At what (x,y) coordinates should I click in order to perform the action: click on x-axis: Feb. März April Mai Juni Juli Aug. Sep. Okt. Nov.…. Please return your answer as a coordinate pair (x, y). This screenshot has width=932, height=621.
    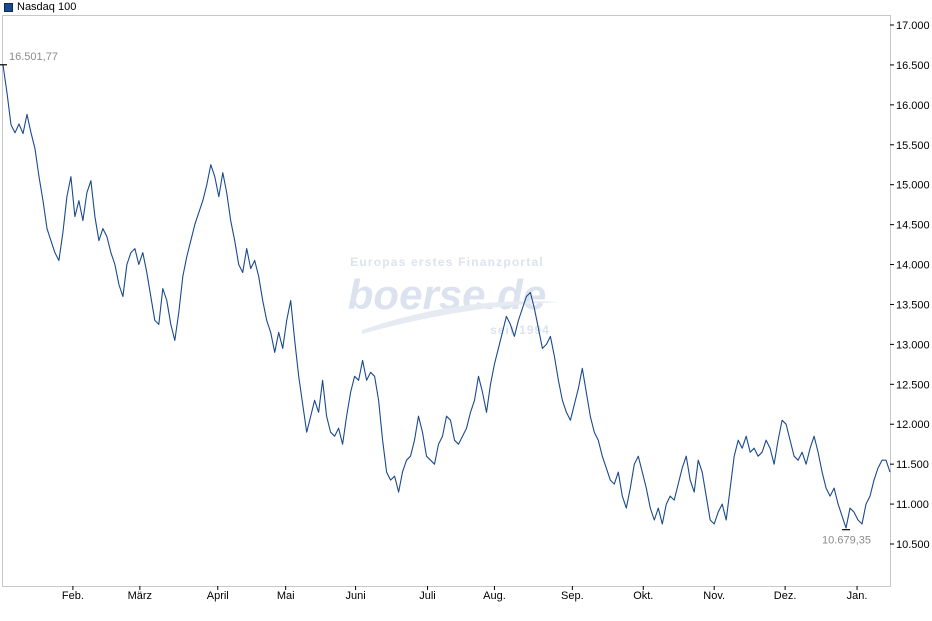
    Looking at the image, I should click on (465, 594).